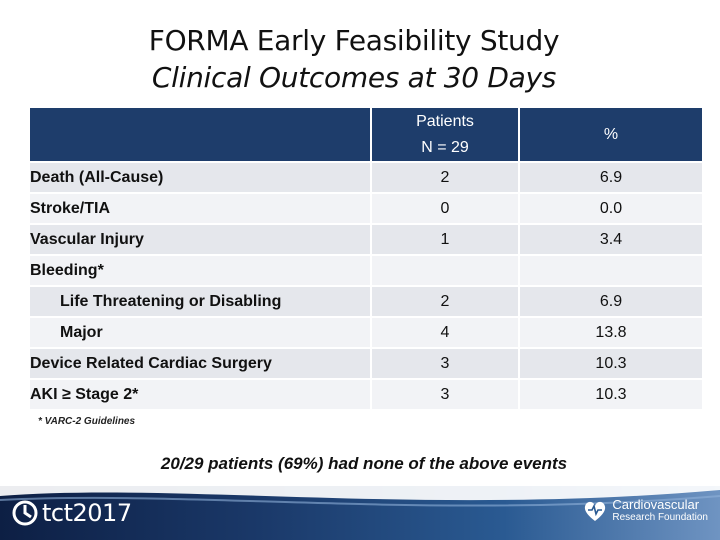 The height and width of the screenshot is (540, 720). I want to click on row-count, so click(446, 271).